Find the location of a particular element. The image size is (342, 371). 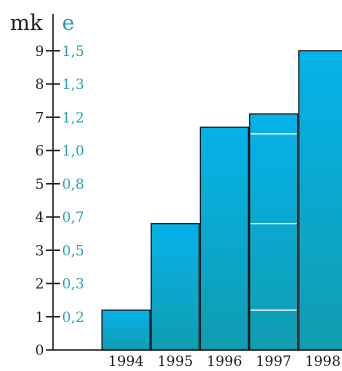

x-tick-label-1997: 1997 is located at coordinates (274, 362).